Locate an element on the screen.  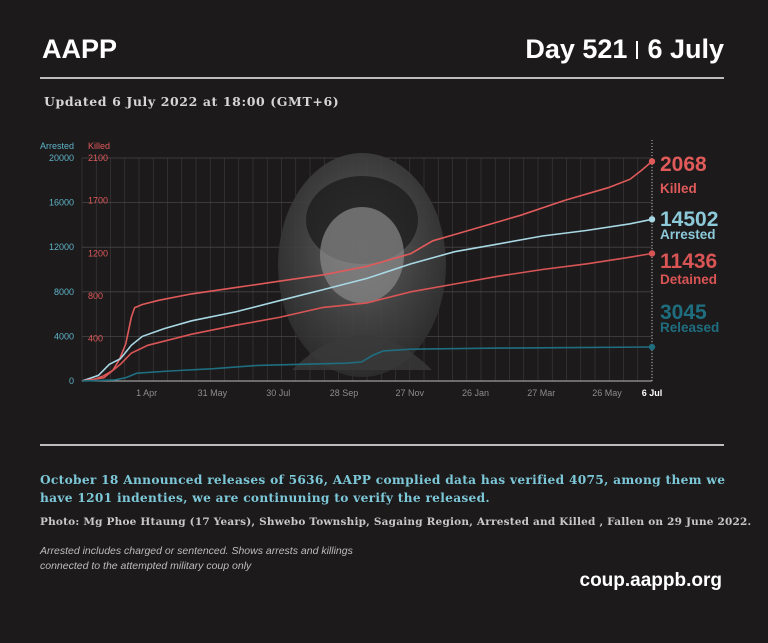
left-tick-label: 0 is located at coordinates (71, 381).